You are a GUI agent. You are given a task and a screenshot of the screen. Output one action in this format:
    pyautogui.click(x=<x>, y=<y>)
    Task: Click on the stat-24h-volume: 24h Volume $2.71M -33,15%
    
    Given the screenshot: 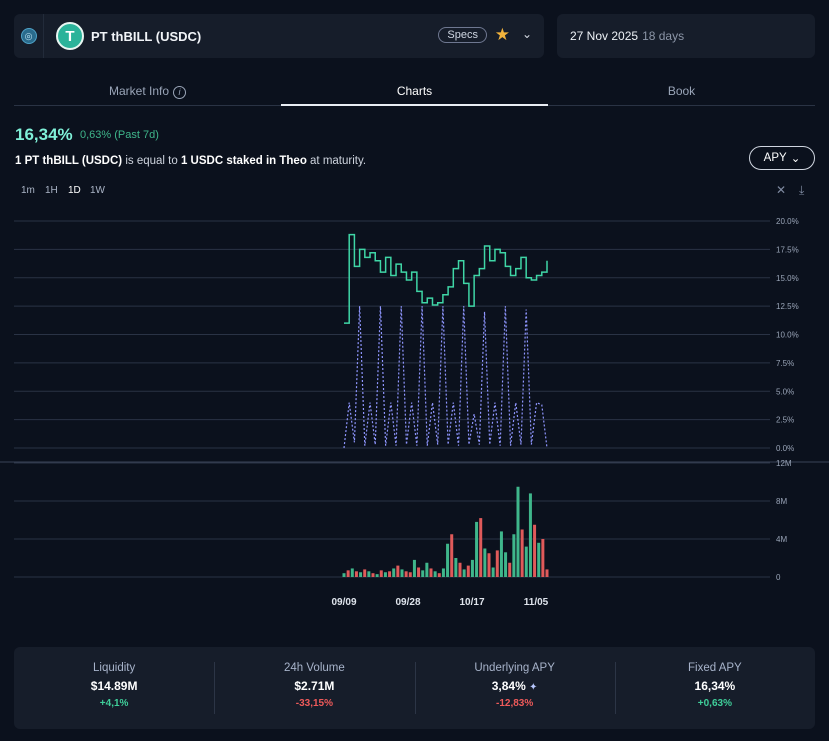 What is the action you would take?
    pyautogui.click(x=314, y=688)
    